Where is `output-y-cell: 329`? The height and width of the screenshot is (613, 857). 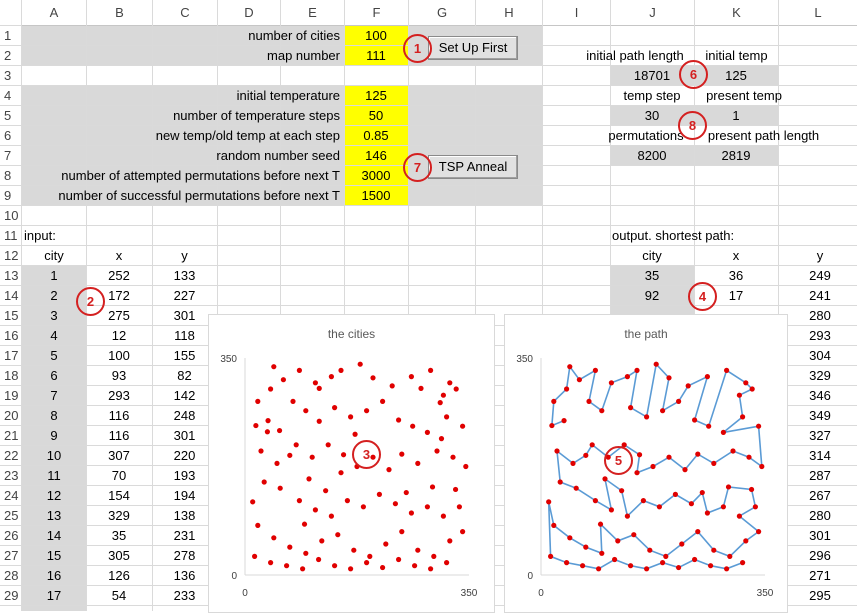
output-y-cell: 329 is located at coordinates (820, 375).